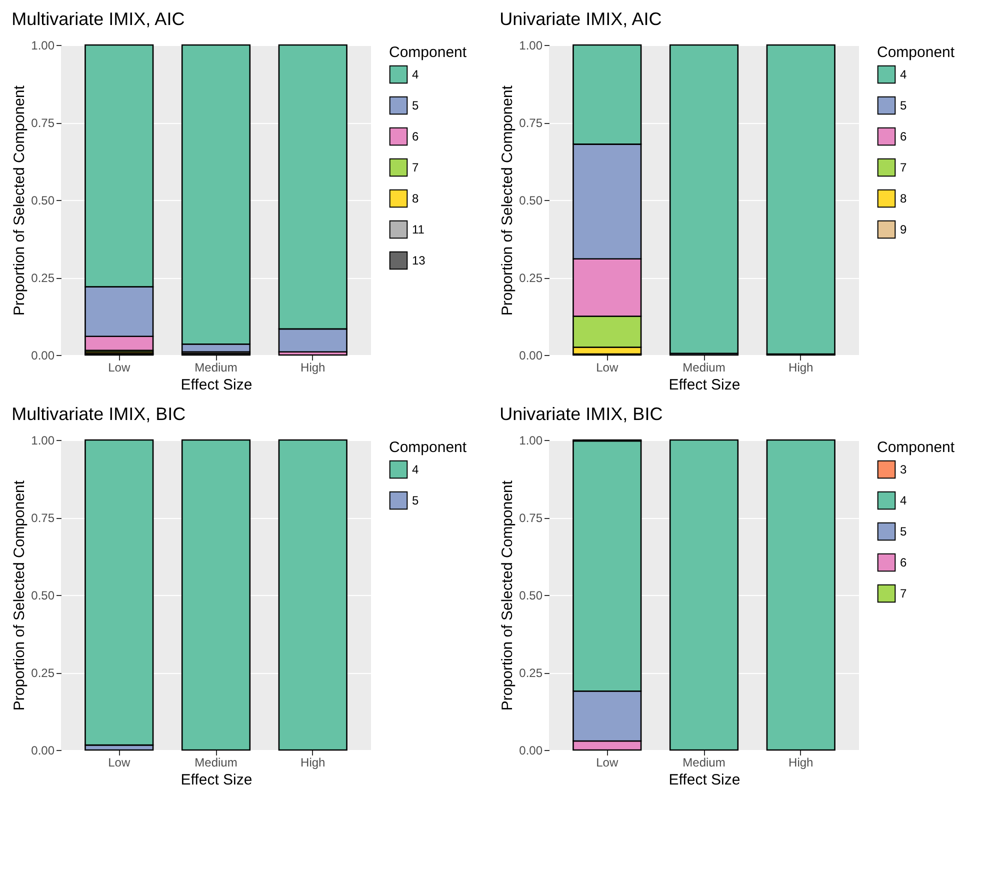 The image size is (988, 869). Describe the element at coordinates (98, 19) in the screenshot. I see `chart-title: Multivariate IMIX, AIC` at that location.